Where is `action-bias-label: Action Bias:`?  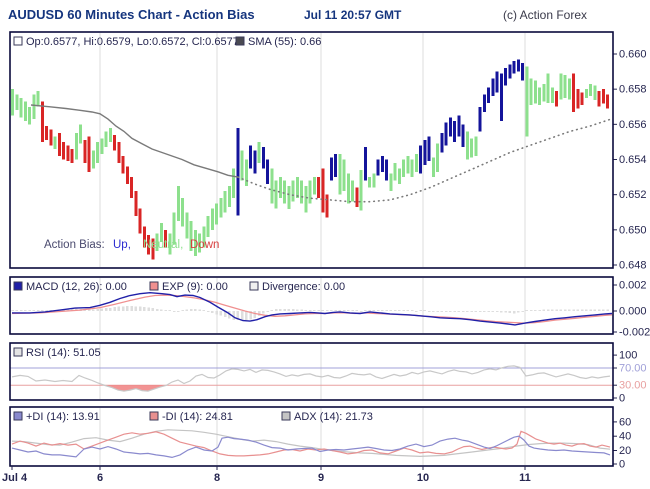 action-bias-label: Action Bias: is located at coordinates (74, 245).